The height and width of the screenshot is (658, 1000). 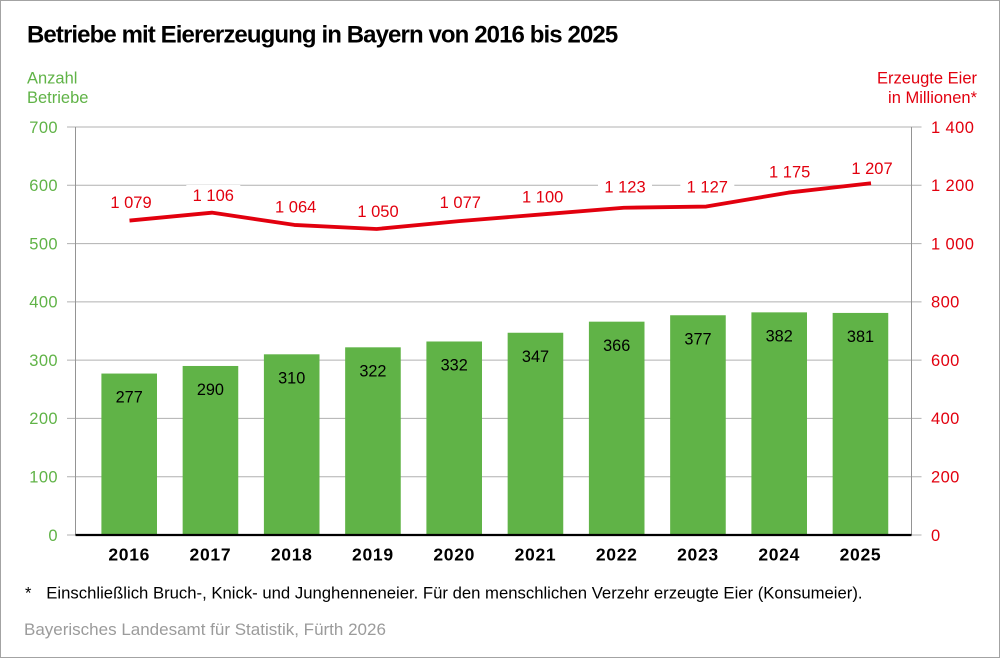 I want to click on svg-text: 1 200, so click(x=952, y=186).